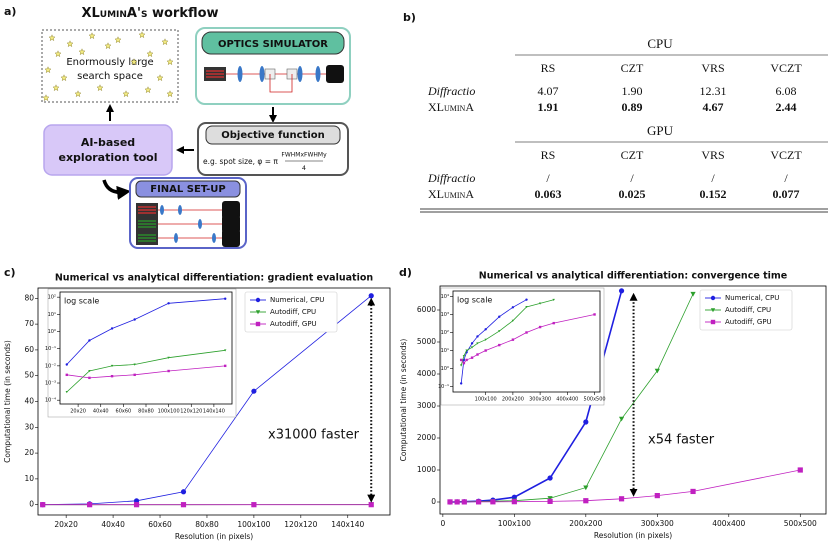  I want to click on y-tick-label: 10³, so click(445, 315).